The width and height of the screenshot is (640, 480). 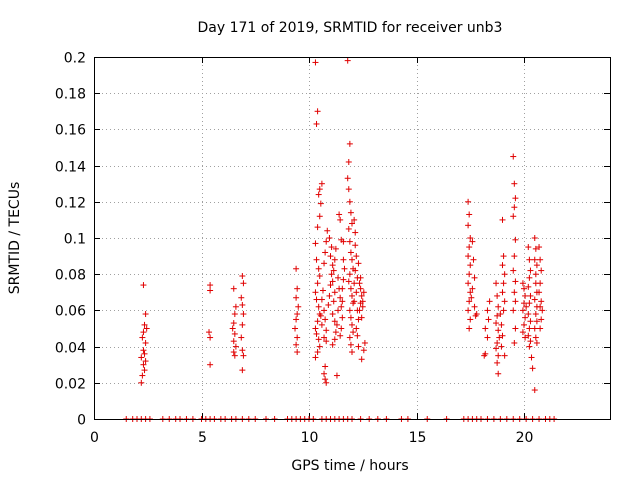 What do you see at coordinates (70, 349) in the screenshot?
I see `y-tick-label: 0.04` at bounding box center [70, 349].